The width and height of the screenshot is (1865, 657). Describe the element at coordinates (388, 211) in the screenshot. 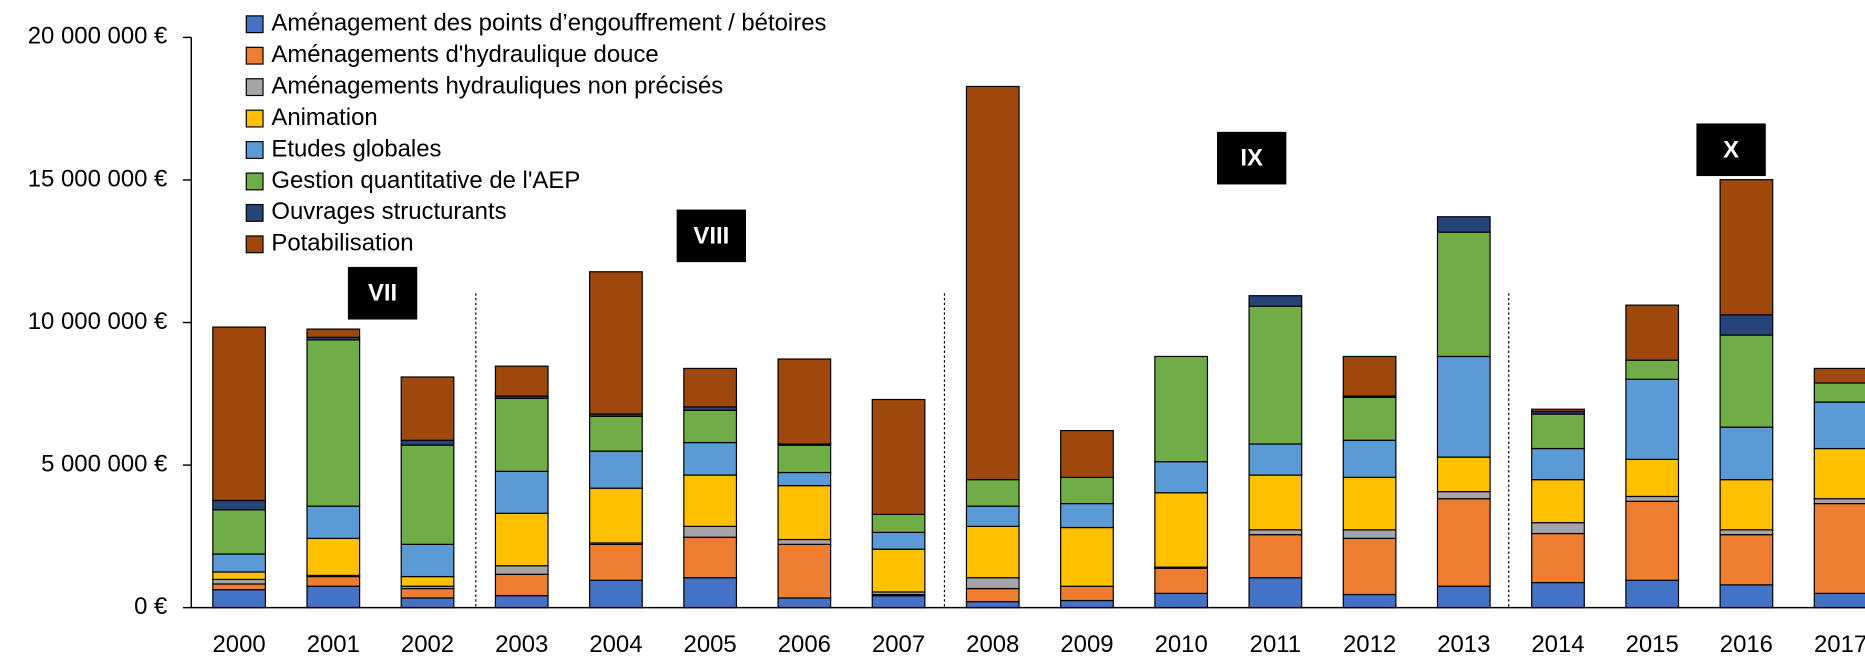

I see `legend-label: Ouvrages structurants` at that location.